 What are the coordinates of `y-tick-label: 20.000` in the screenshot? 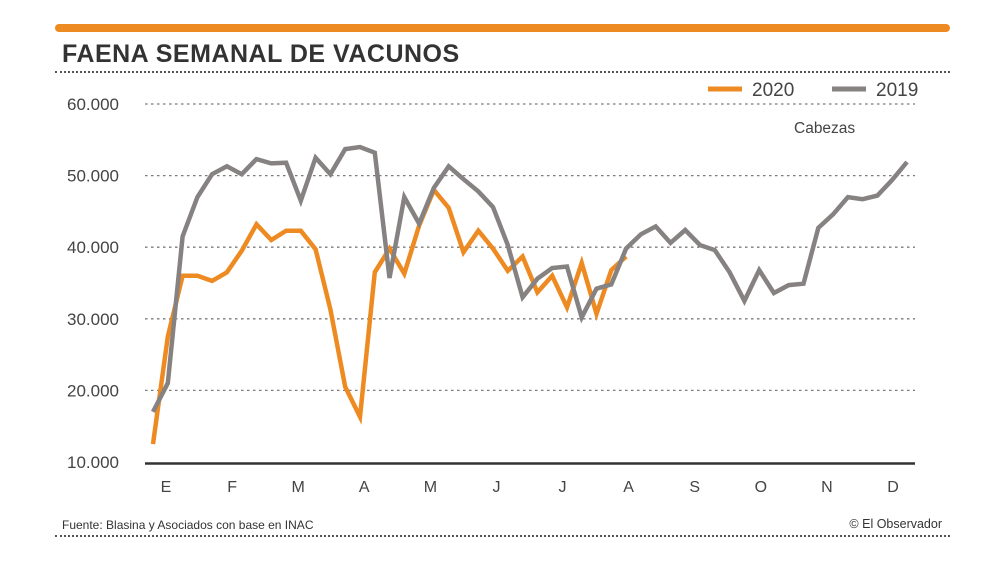 It's located at (93, 390).